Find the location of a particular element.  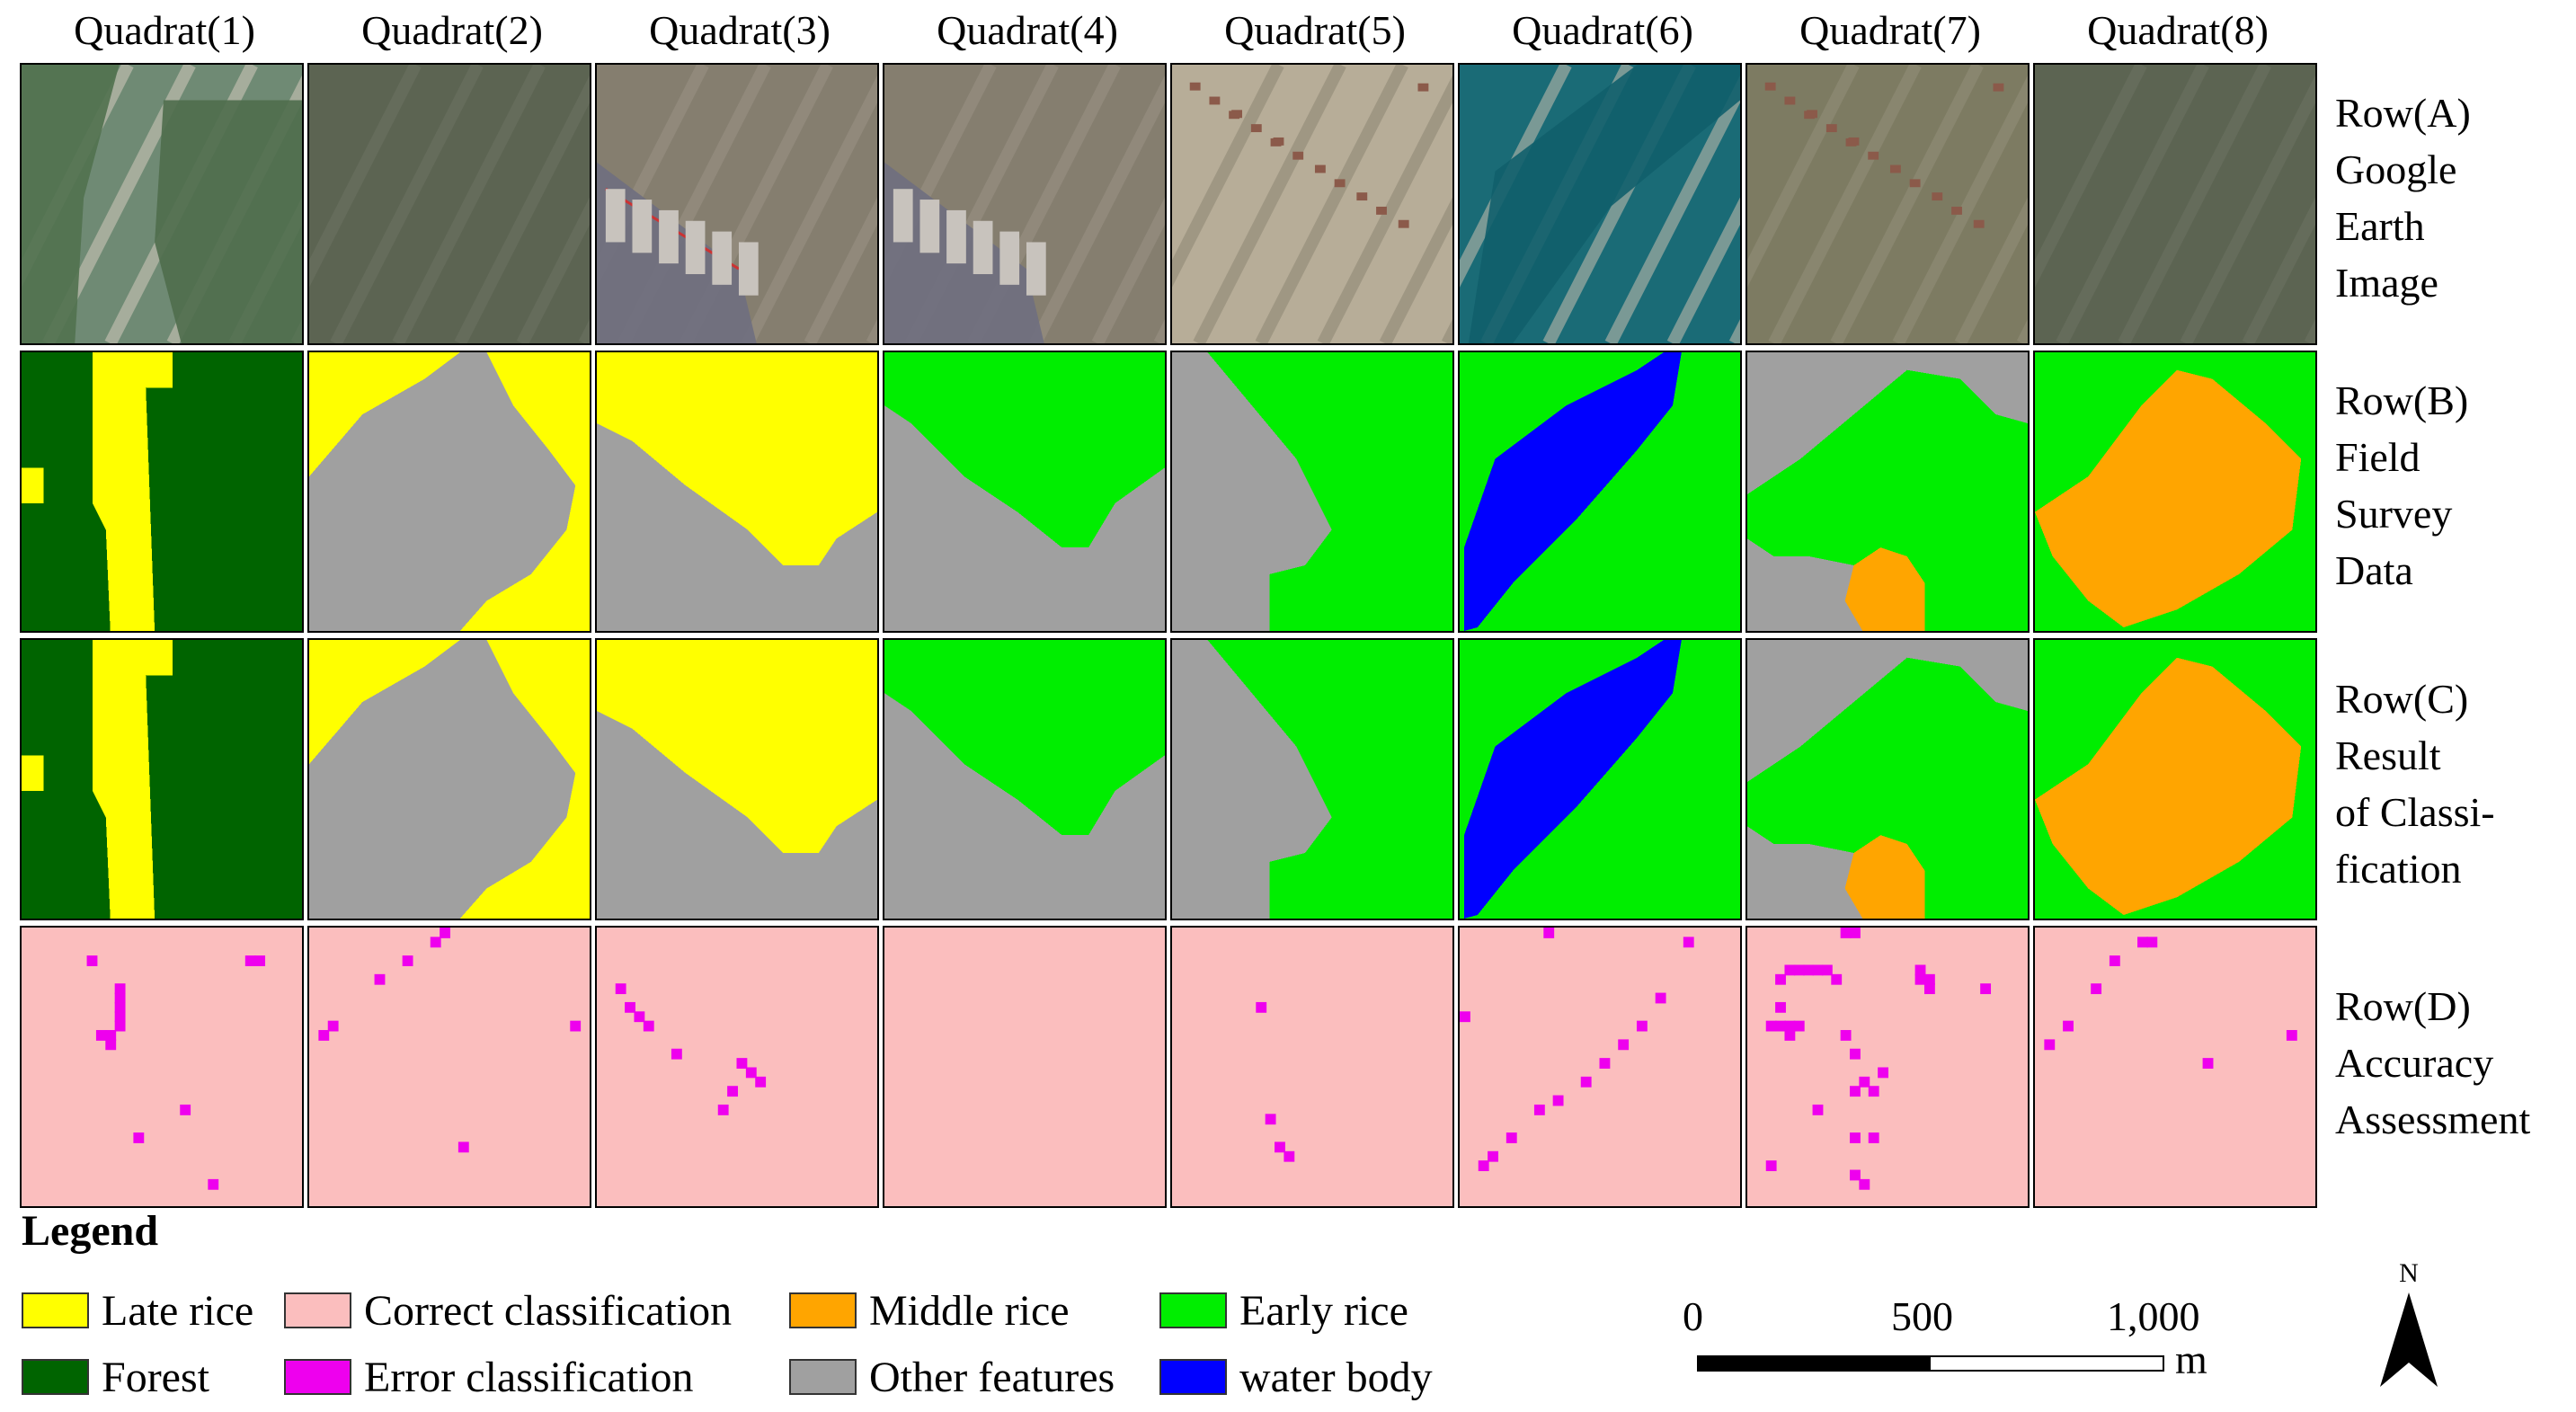

quadrat-8-row-c is located at coordinates (2175, 779).